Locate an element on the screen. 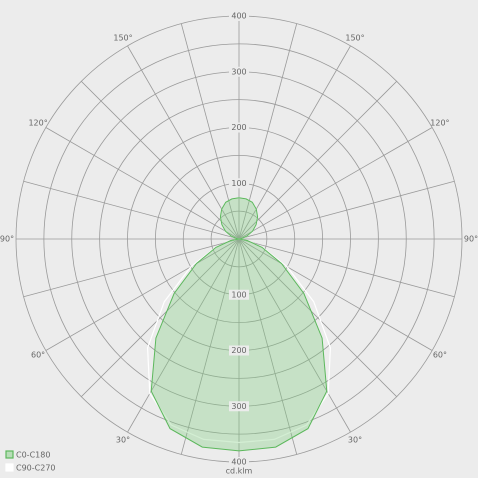 This screenshot has height=478, width=478. series-curve is located at coordinates (195, 324).